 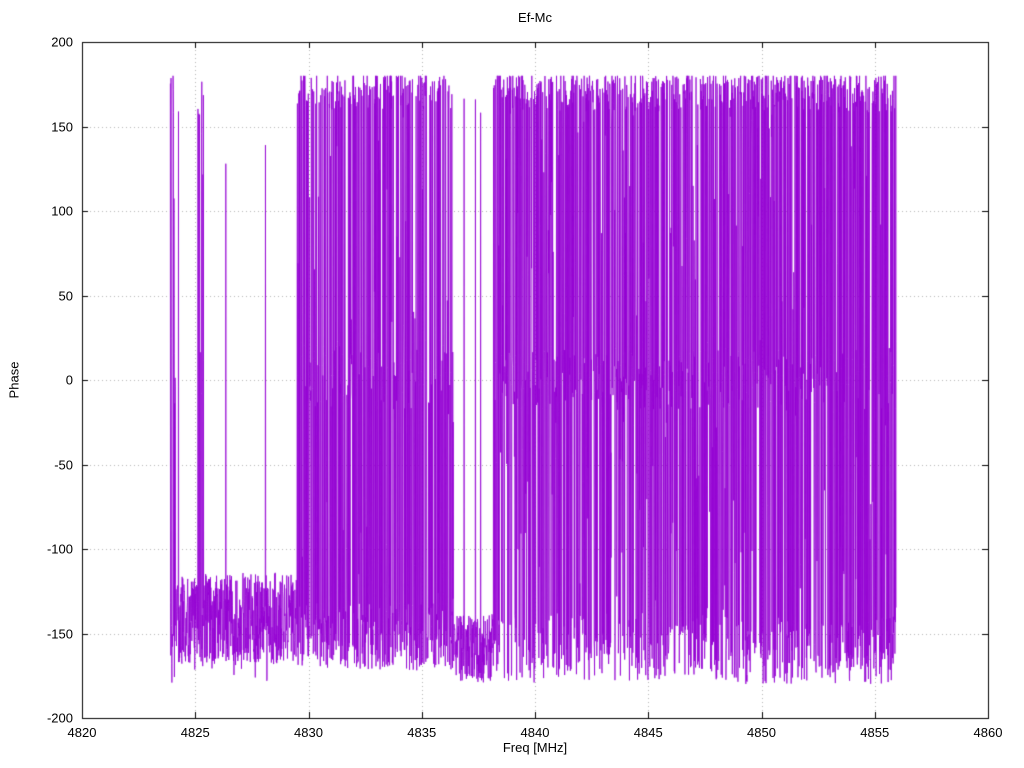 What do you see at coordinates (648, 732) in the screenshot?
I see `x-tick-label: 4845` at bounding box center [648, 732].